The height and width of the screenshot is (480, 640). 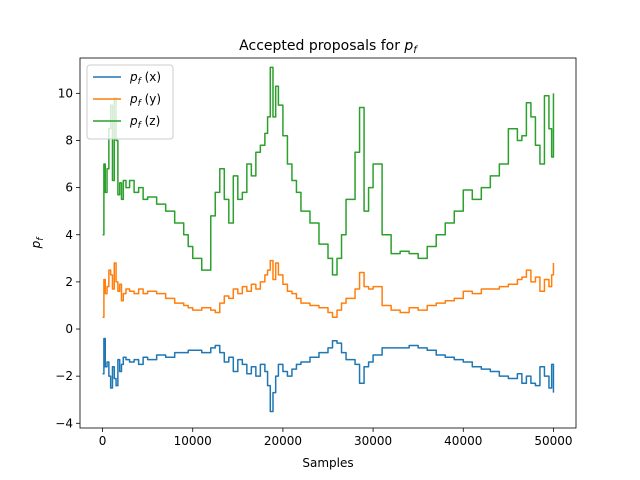 What do you see at coordinates (69, 329) in the screenshot?
I see `y-tick-label: 0` at bounding box center [69, 329].